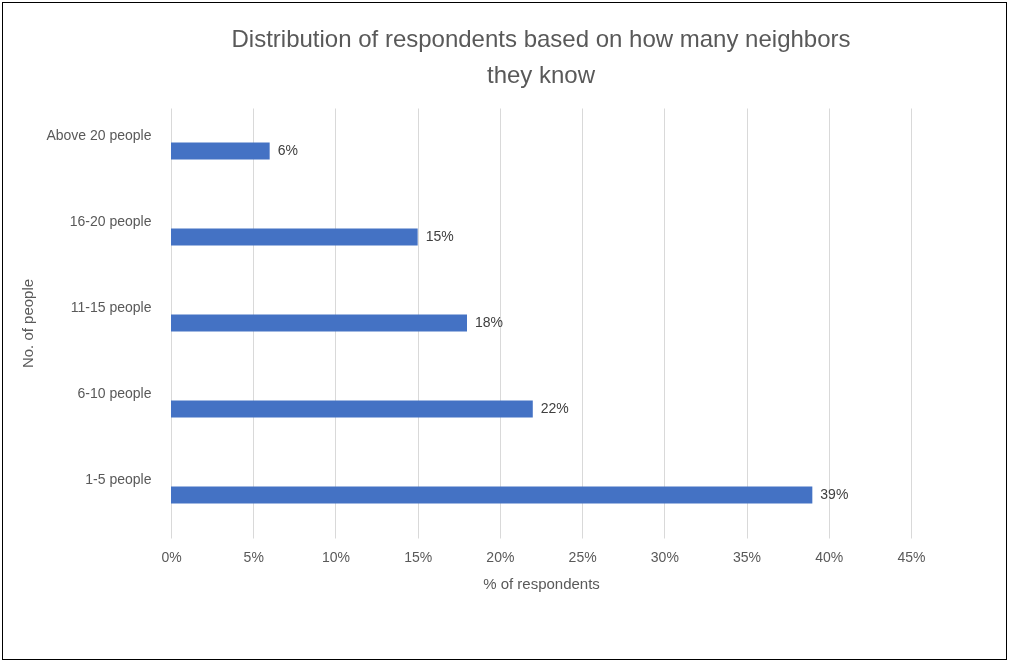 This screenshot has height=664, width=1011. Describe the element at coordinates (541, 583) in the screenshot. I see `x-axis-title: % of respondents` at that location.